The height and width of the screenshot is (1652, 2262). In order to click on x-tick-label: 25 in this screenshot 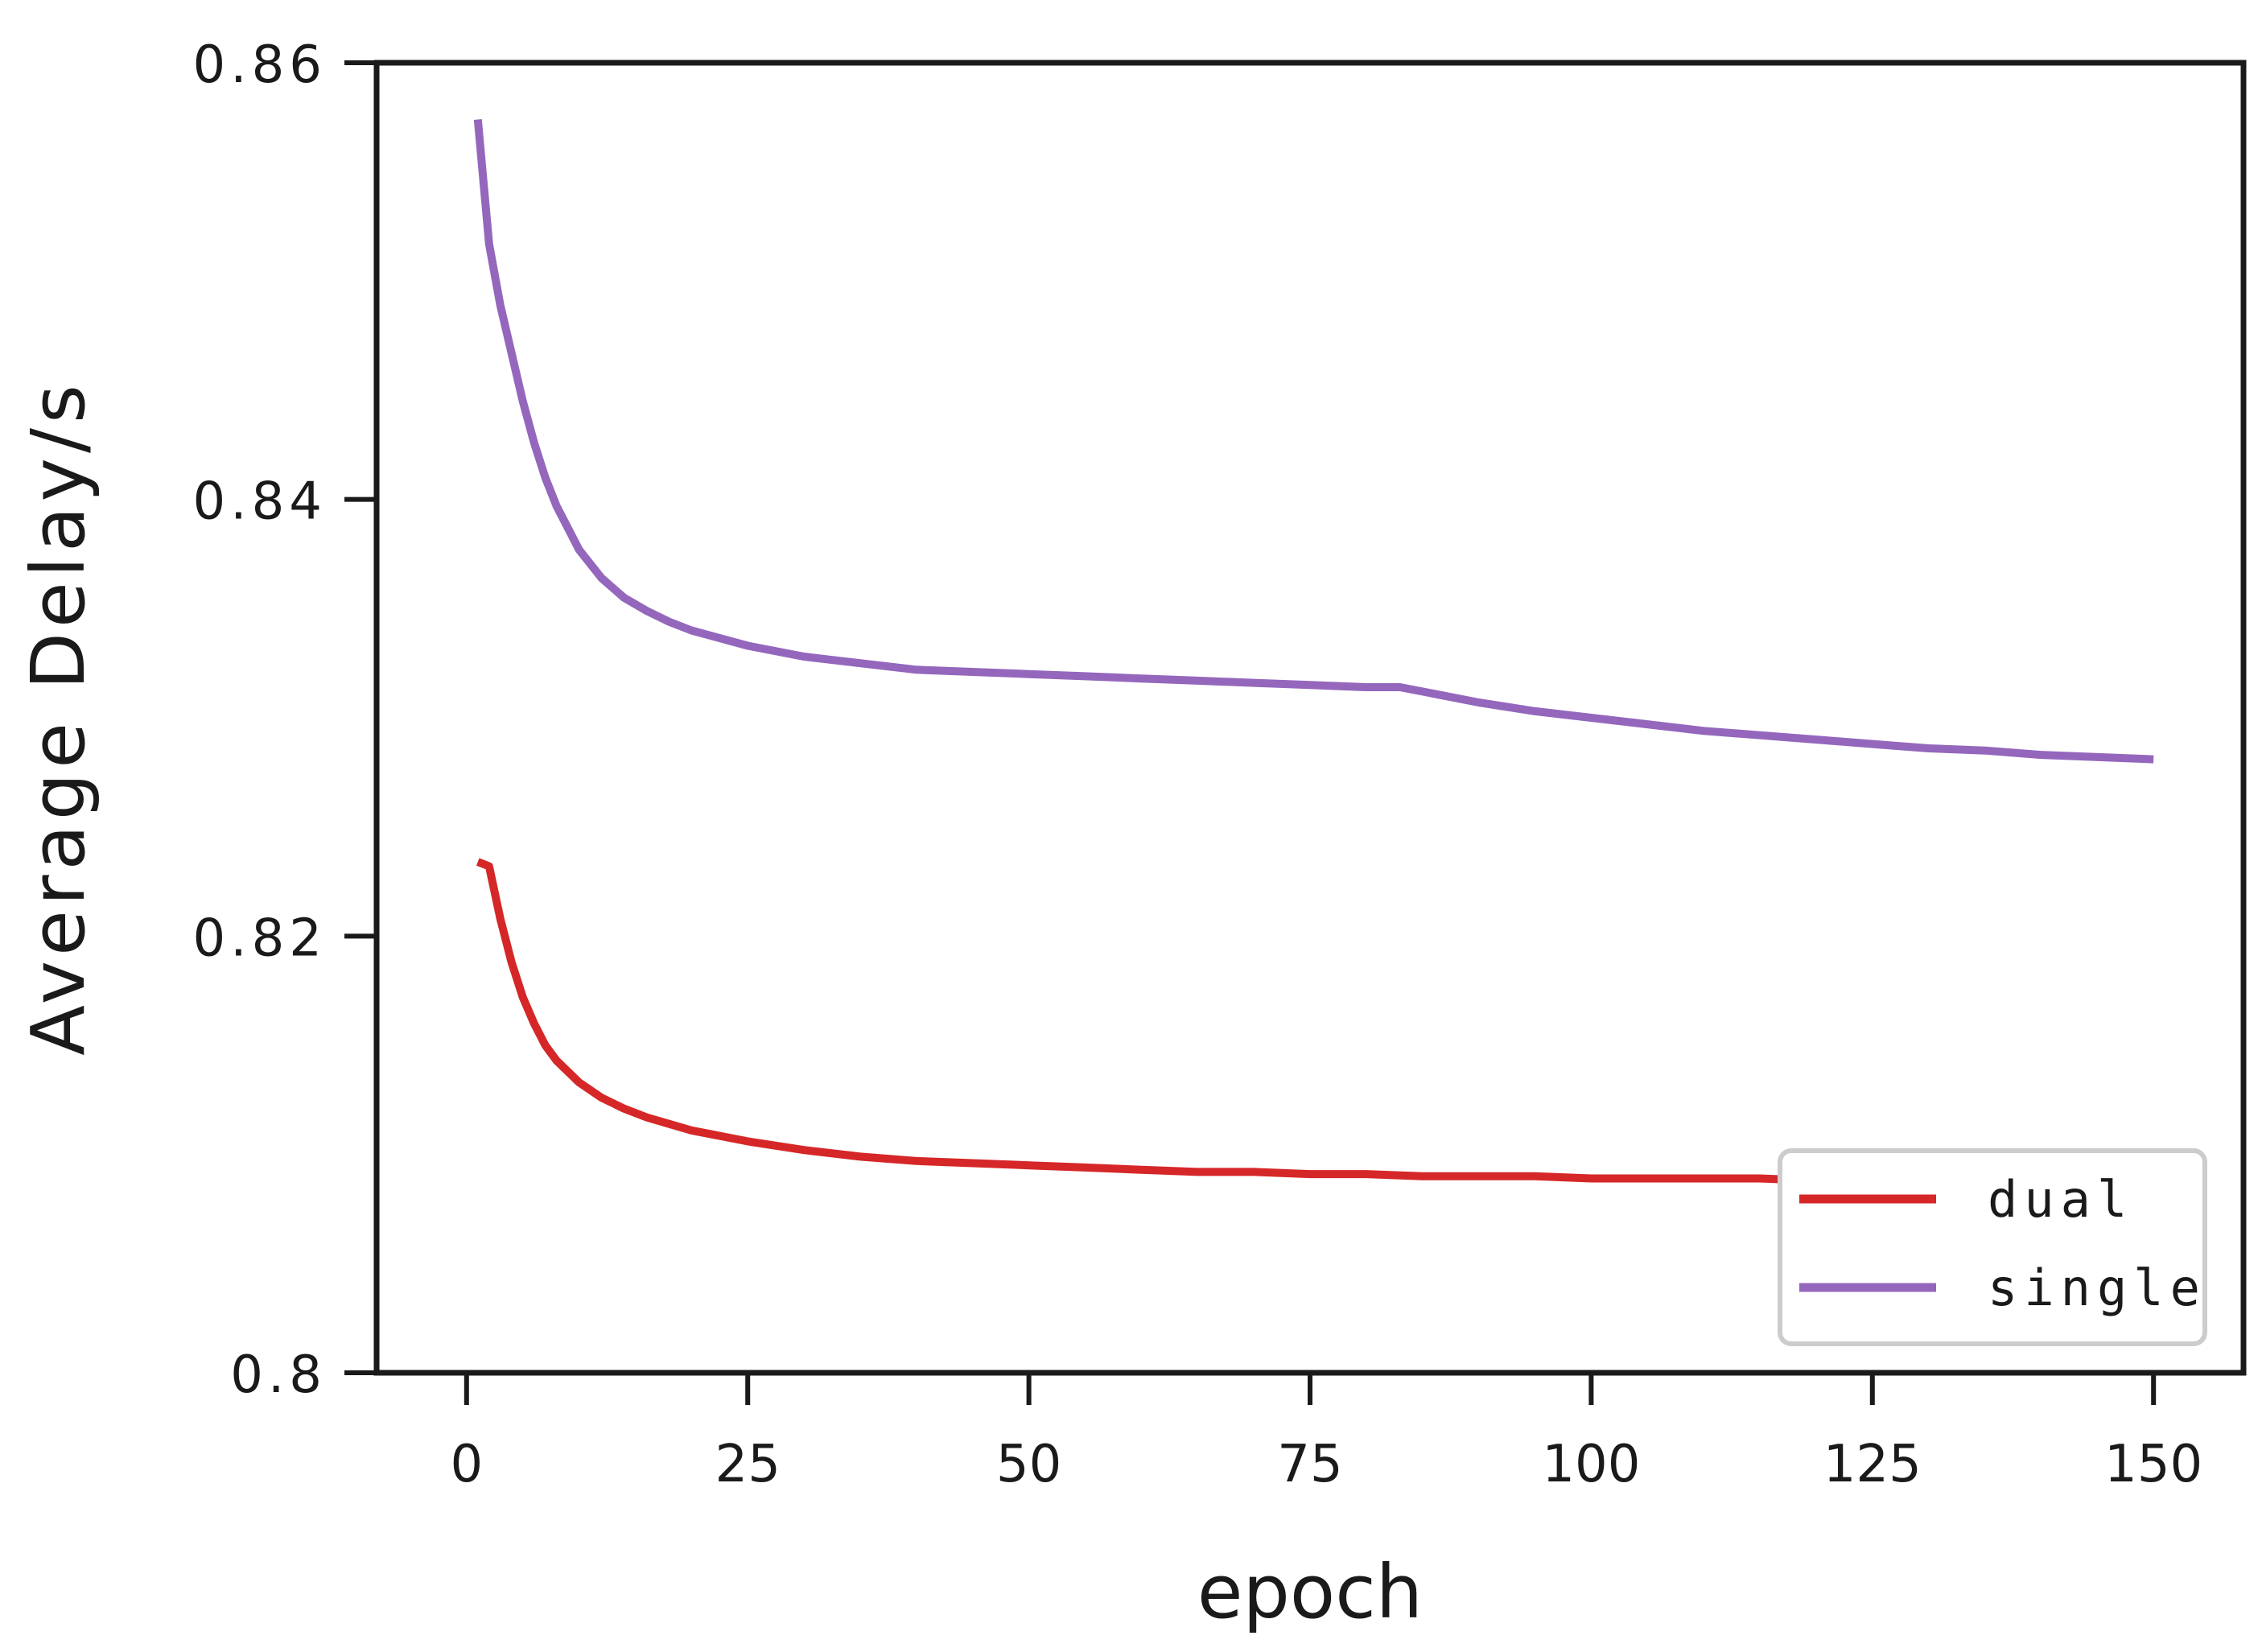, I will do `click(747, 1464)`.